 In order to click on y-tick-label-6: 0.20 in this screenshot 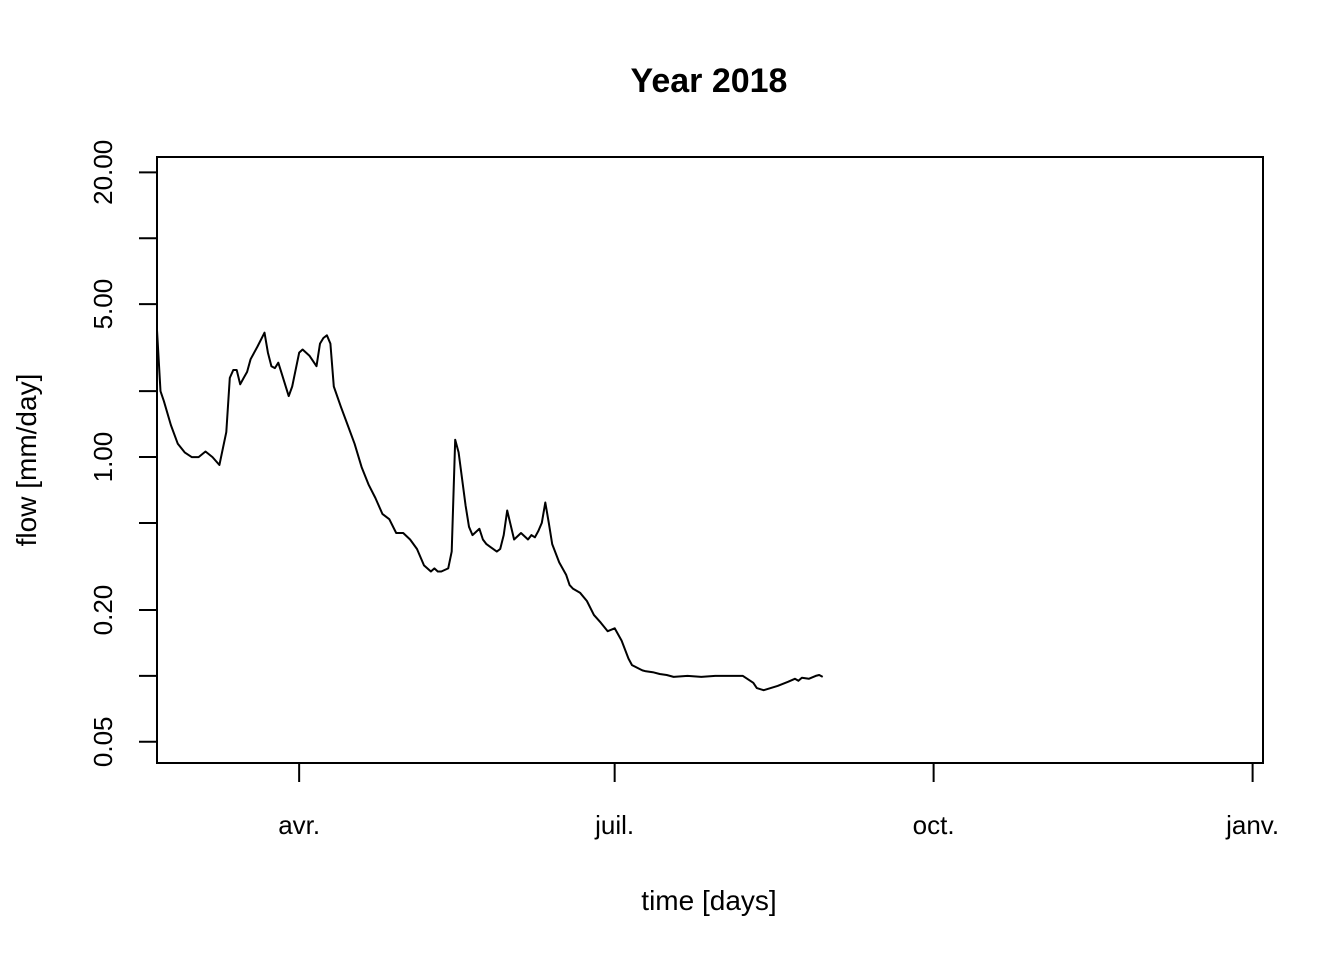, I will do `click(103, 610)`.